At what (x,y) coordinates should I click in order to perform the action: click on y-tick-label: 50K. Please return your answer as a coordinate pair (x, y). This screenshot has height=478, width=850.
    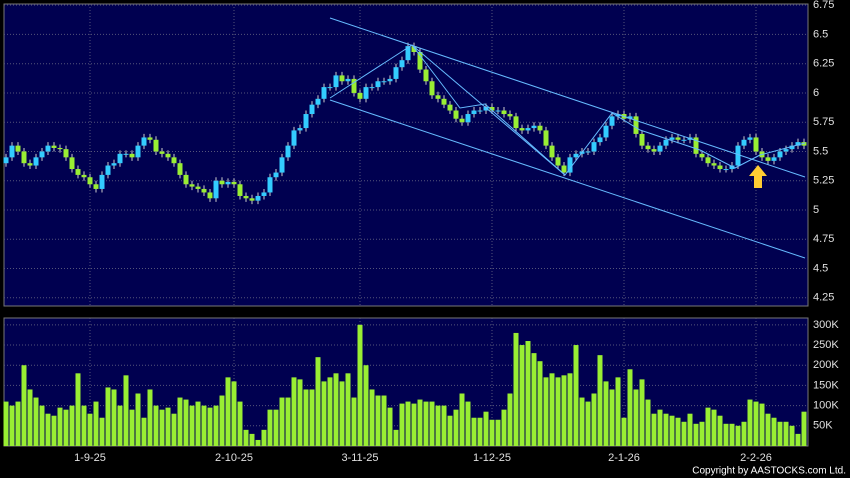
    Looking at the image, I should click on (823, 426).